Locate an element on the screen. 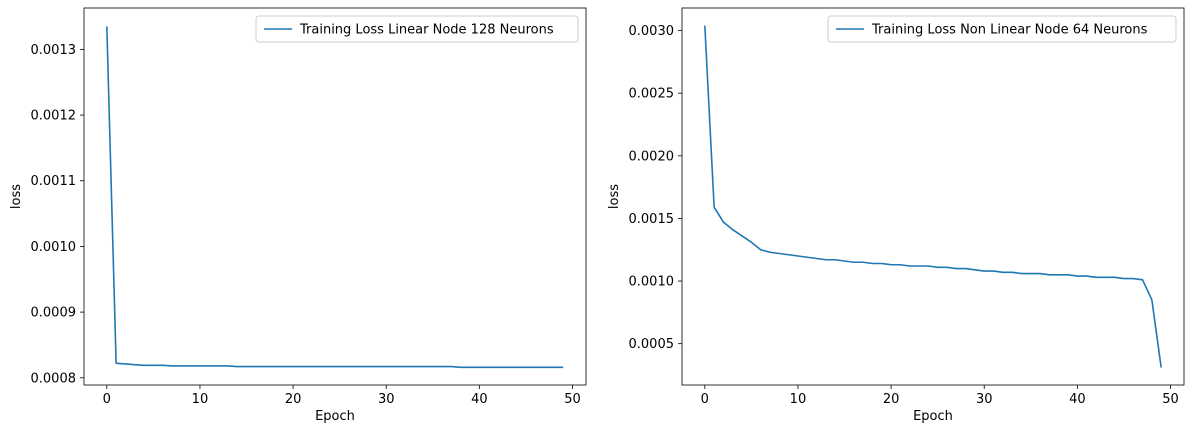 This screenshot has width=1186, height=432. y-tick-label: 0.0008 is located at coordinates (54, 378).